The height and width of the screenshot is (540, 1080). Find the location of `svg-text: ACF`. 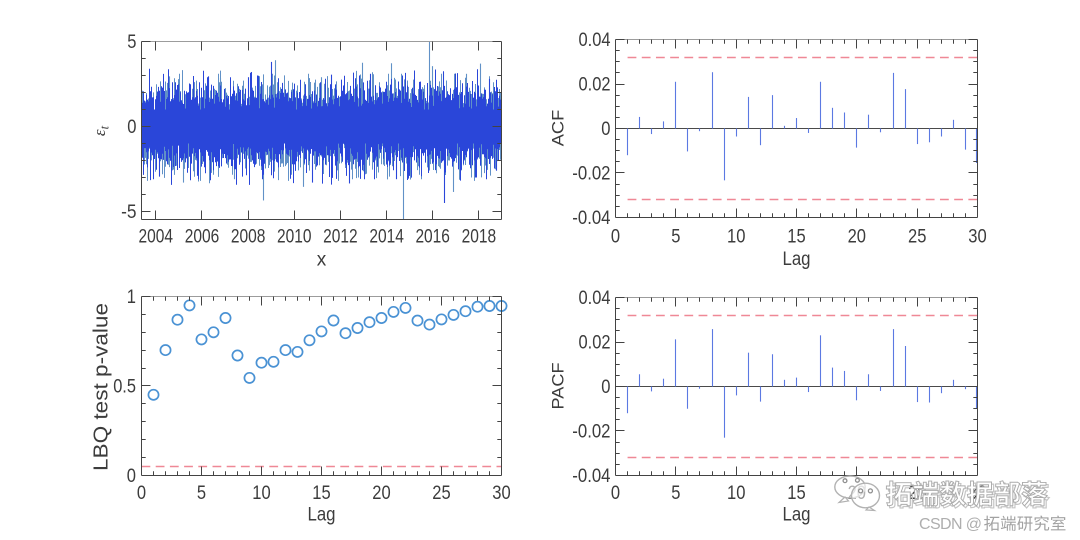

svg-text: ACF is located at coordinates (559, 128).